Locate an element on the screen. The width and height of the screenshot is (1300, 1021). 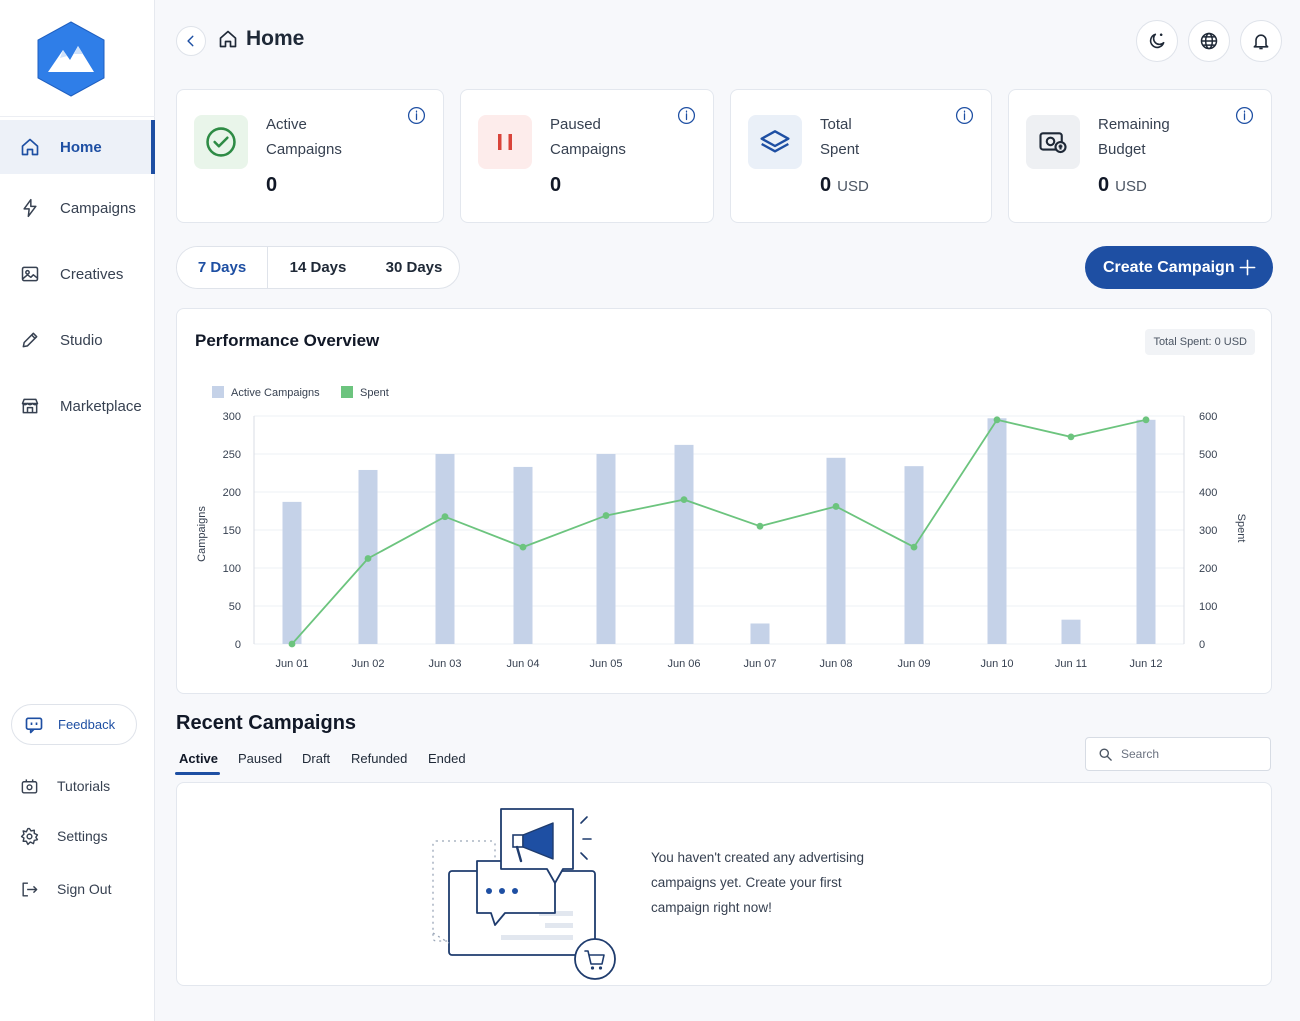
y2-axis-title: Spent is located at coordinates (1241, 528).